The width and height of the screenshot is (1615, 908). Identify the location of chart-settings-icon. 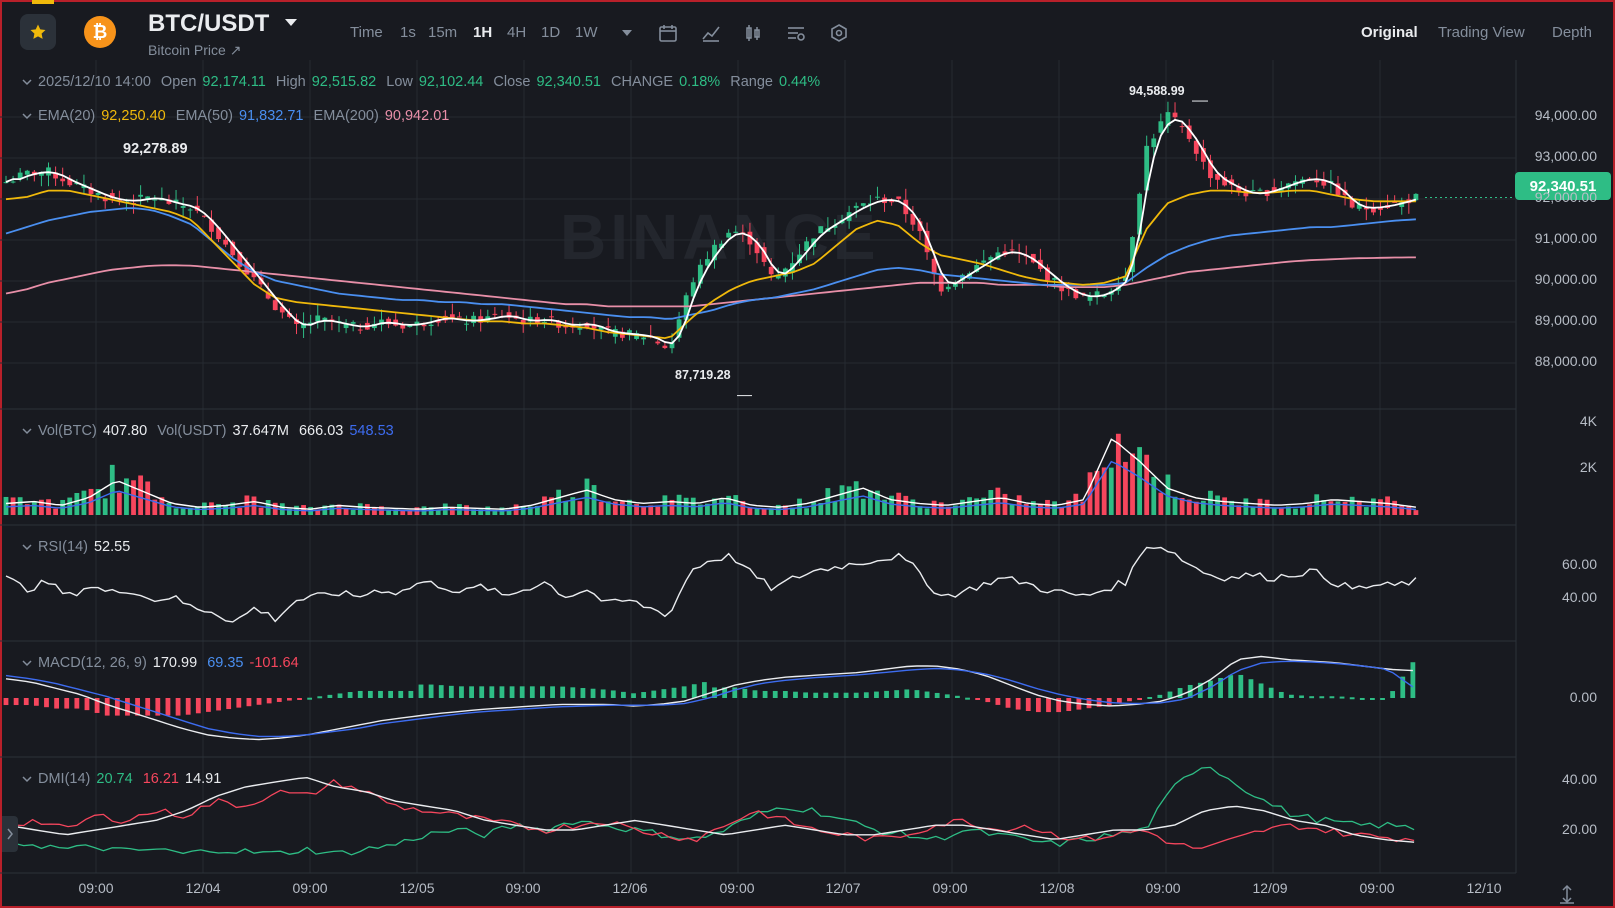
(796, 33).